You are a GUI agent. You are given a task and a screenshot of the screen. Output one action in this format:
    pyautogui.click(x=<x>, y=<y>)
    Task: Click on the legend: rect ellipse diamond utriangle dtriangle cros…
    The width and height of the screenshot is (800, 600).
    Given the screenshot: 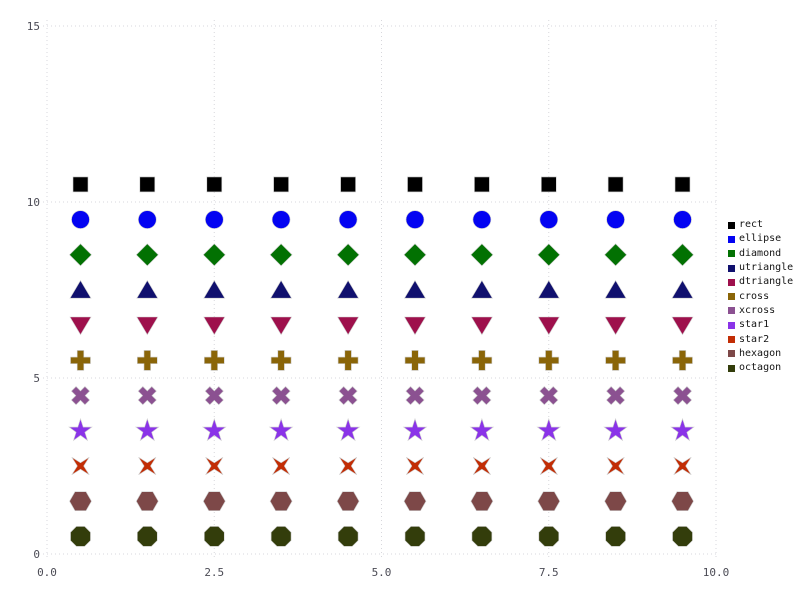 What is the action you would take?
    pyautogui.click(x=760, y=296)
    